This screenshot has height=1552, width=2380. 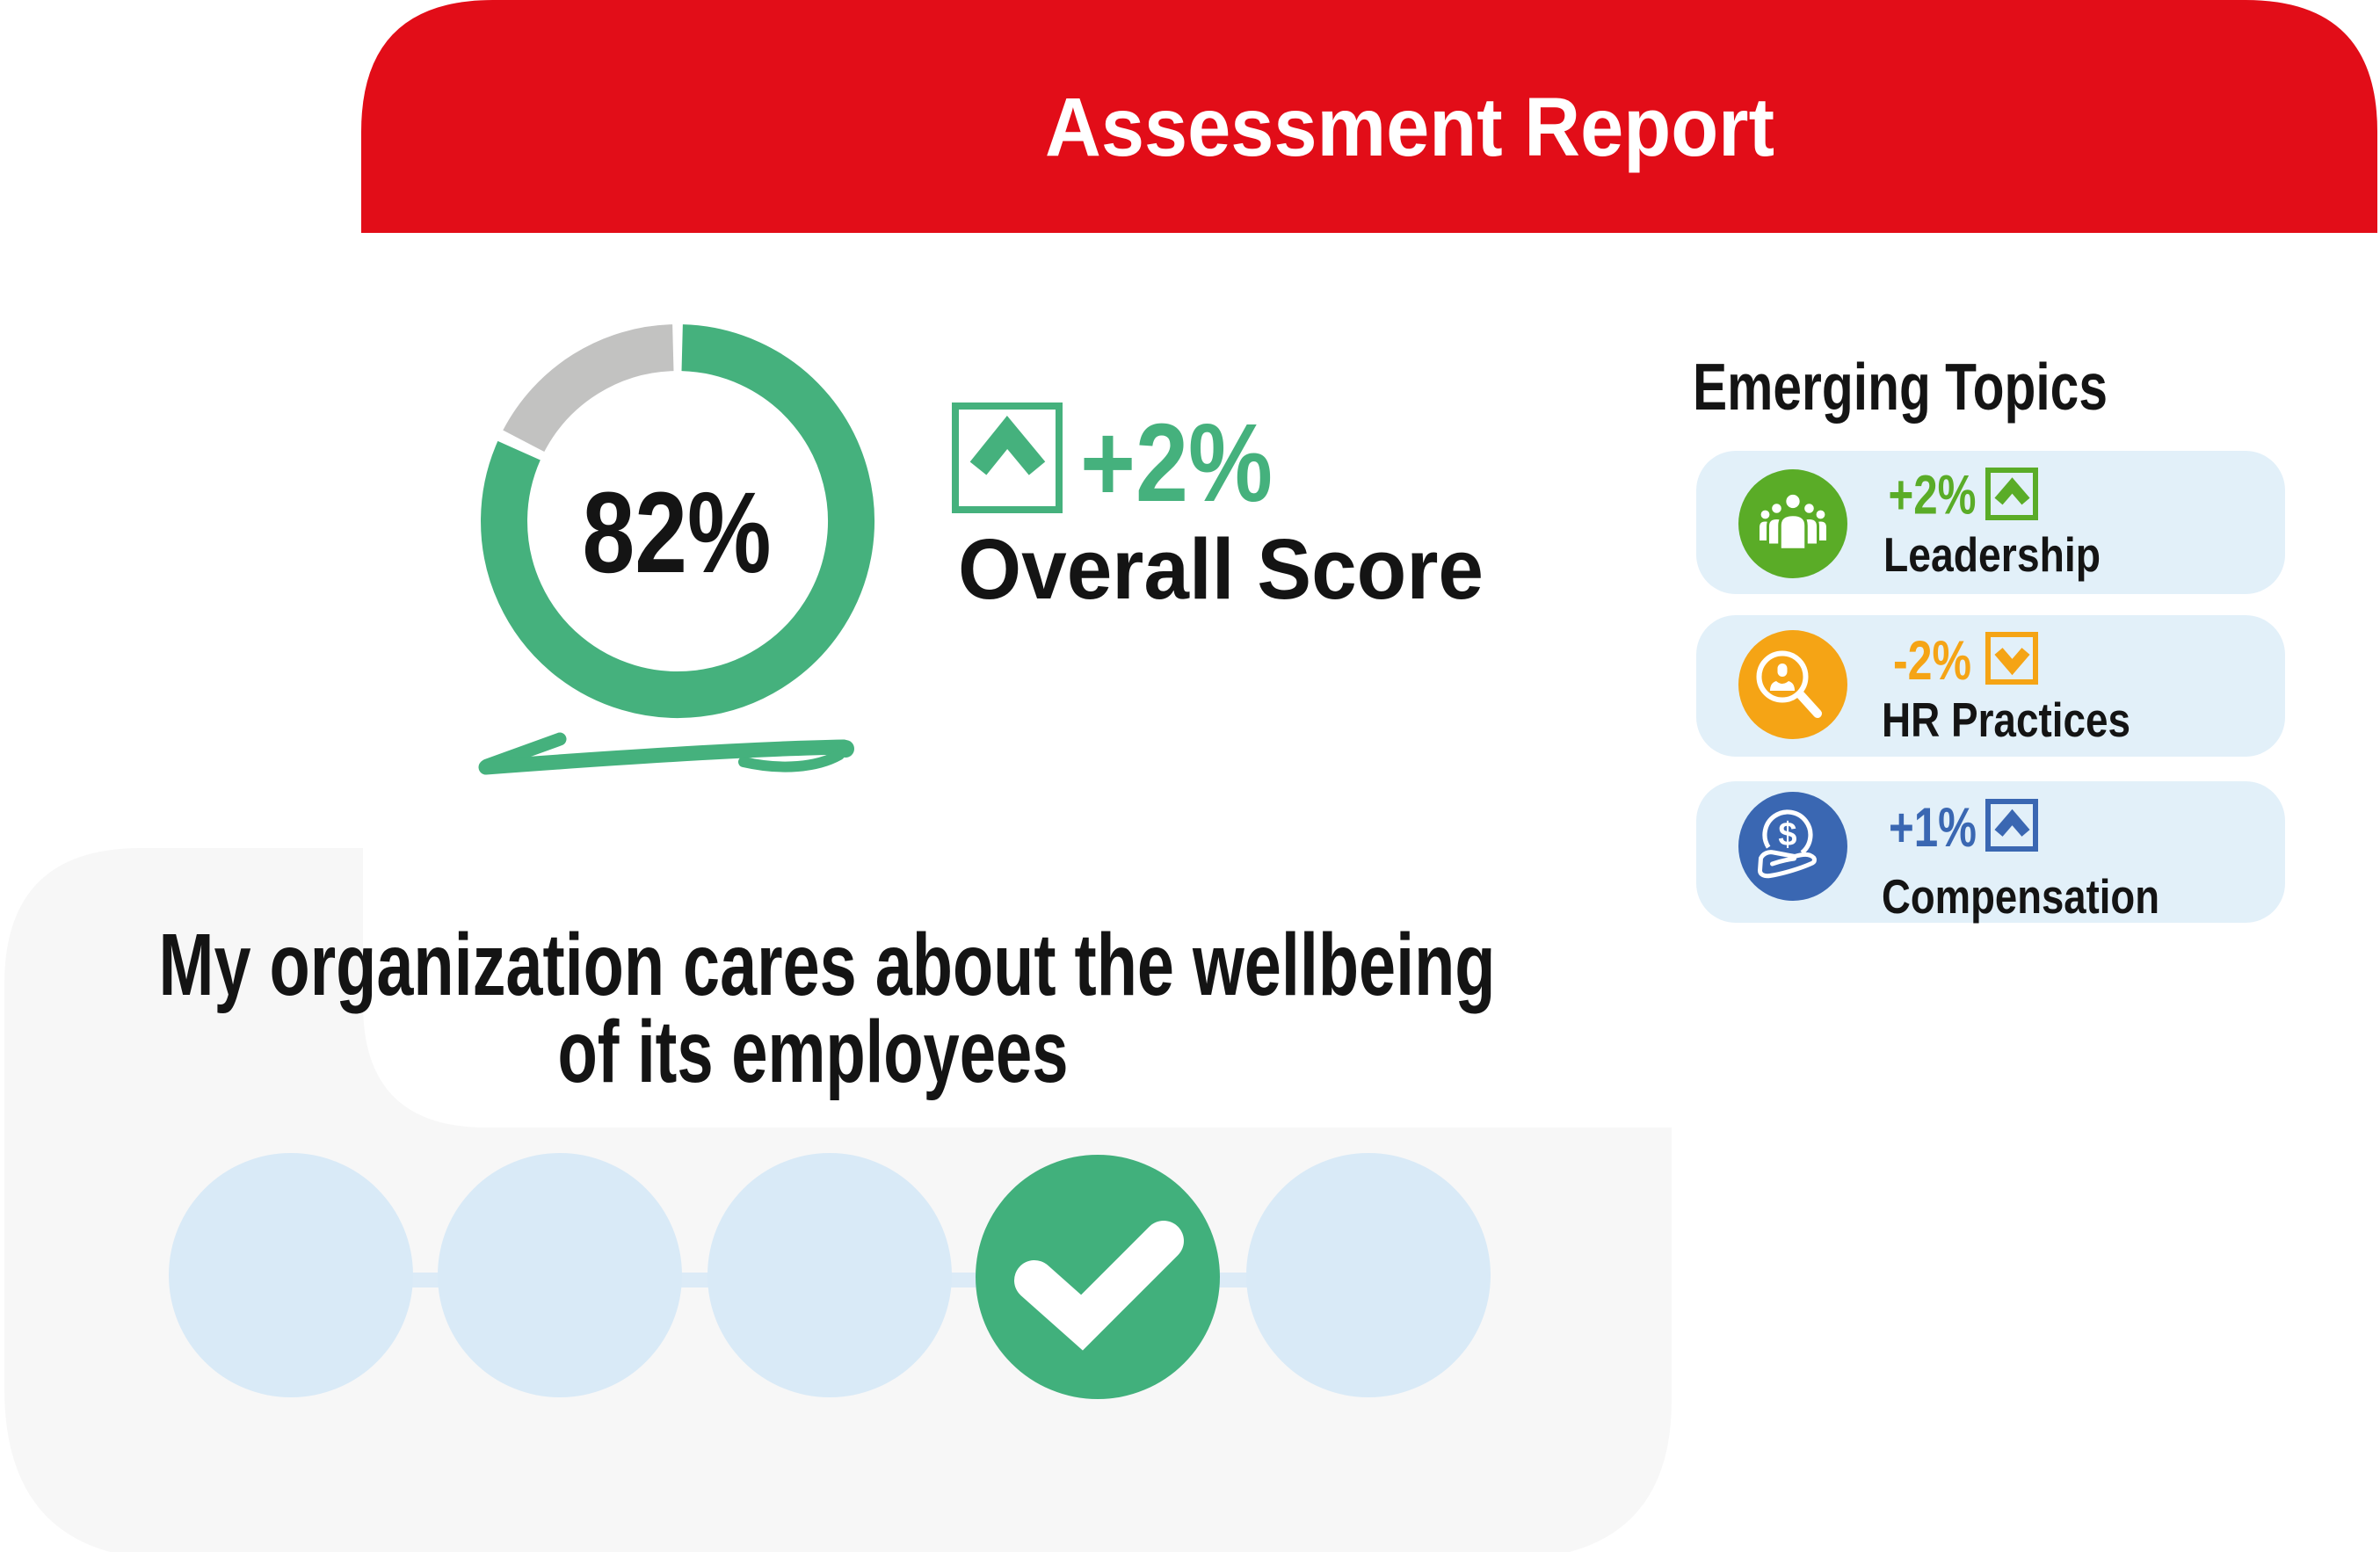 What do you see at coordinates (1992, 554) in the screenshot?
I see `svg-text: Leadership` at bounding box center [1992, 554].